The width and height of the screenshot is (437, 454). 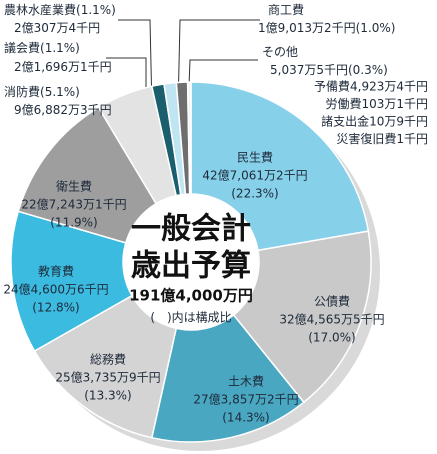 What do you see at coordinates (245, 418) in the screenshot?
I see `slice-percent: (14.3%)` at bounding box center [245, 418].